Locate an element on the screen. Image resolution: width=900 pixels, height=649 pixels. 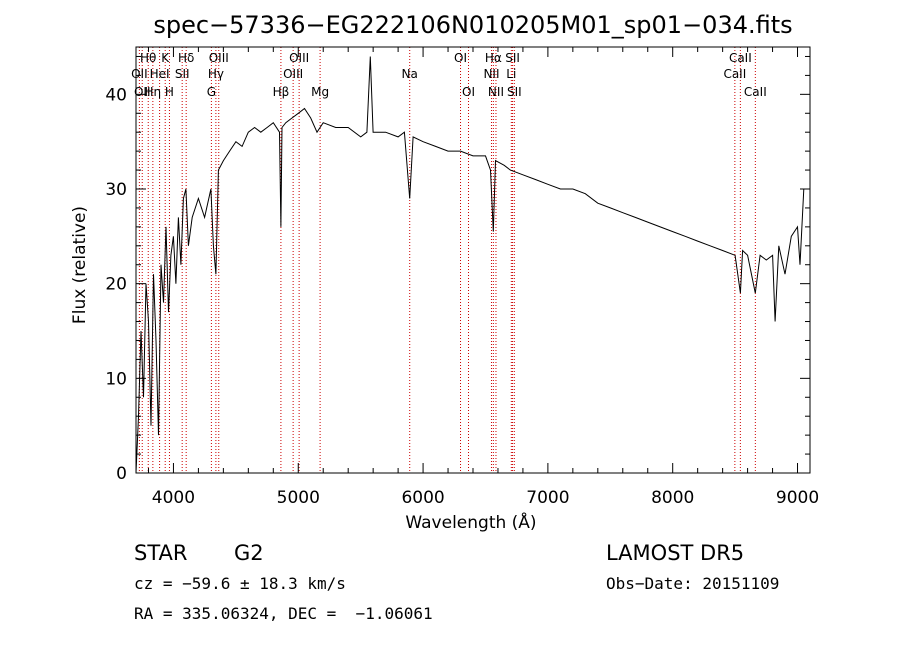
x-tick-label: 5000 is located at coordinates (298, 498).